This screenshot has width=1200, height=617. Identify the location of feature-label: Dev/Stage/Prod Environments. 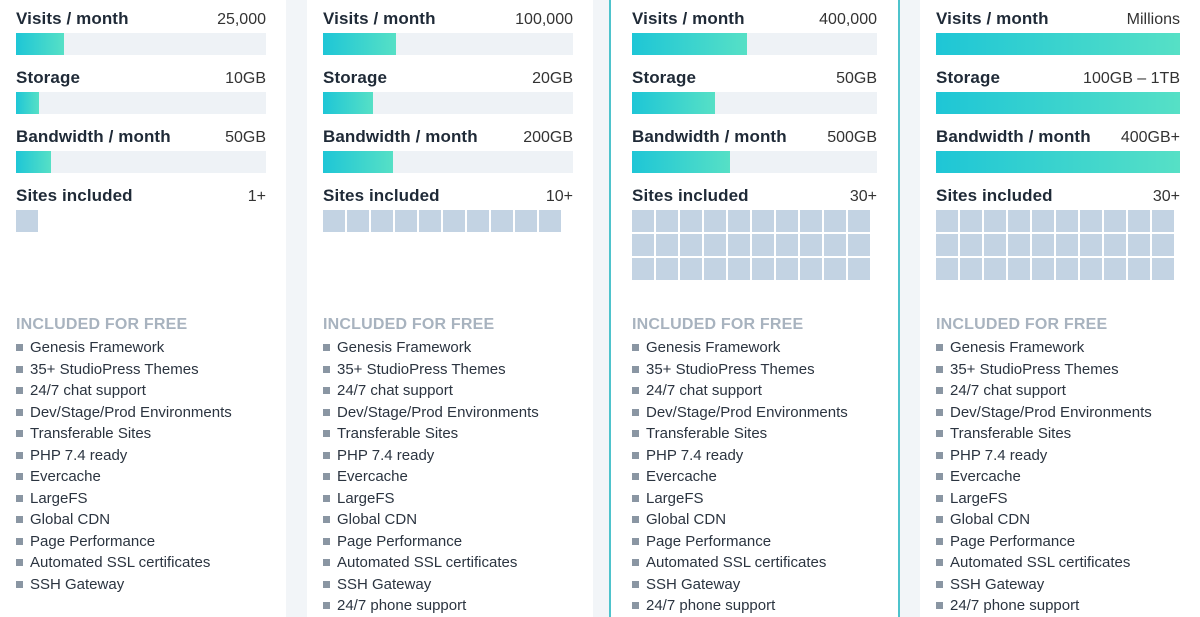
(747, 412).